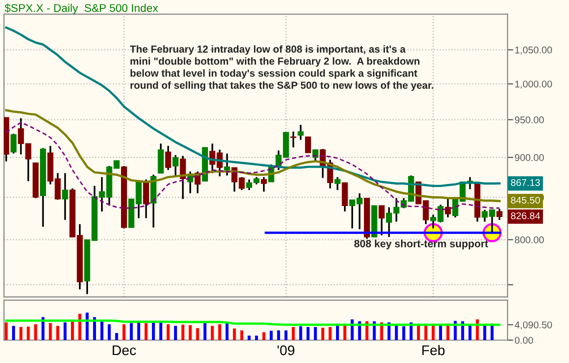  What do you see at coordinates (433, 350) in the screenshot?
I see `x-tick-label: Feb` at bounding box center [433, 350].